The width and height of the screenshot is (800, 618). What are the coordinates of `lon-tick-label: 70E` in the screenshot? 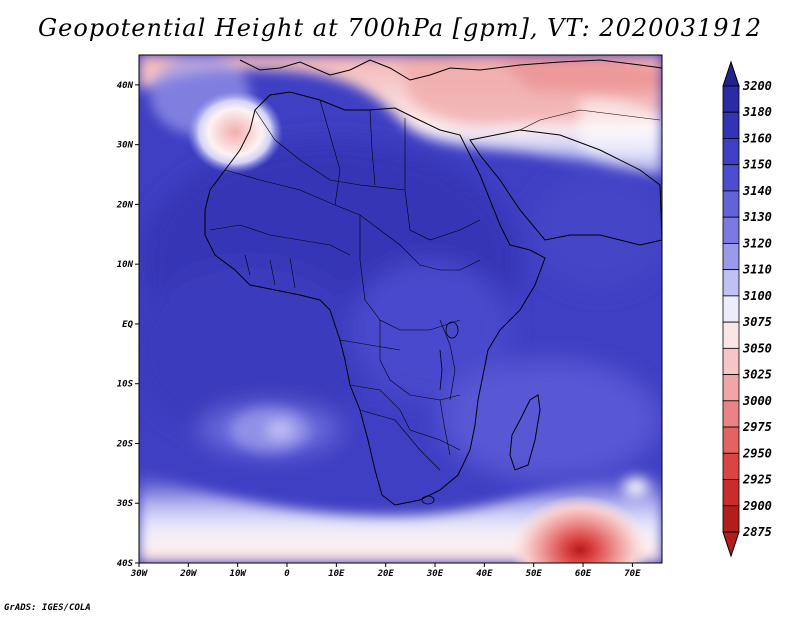 It's located at (632, 574).